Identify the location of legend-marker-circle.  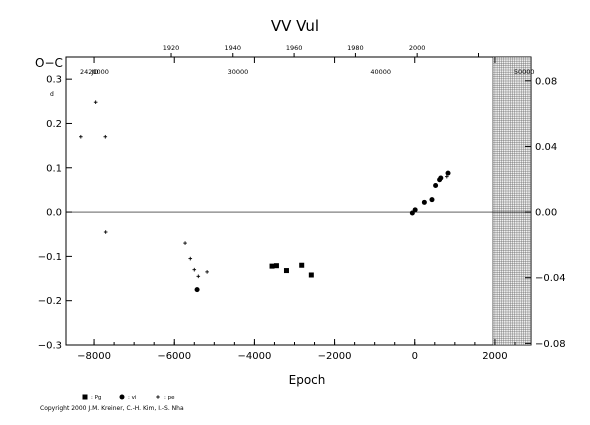
(122, 397).